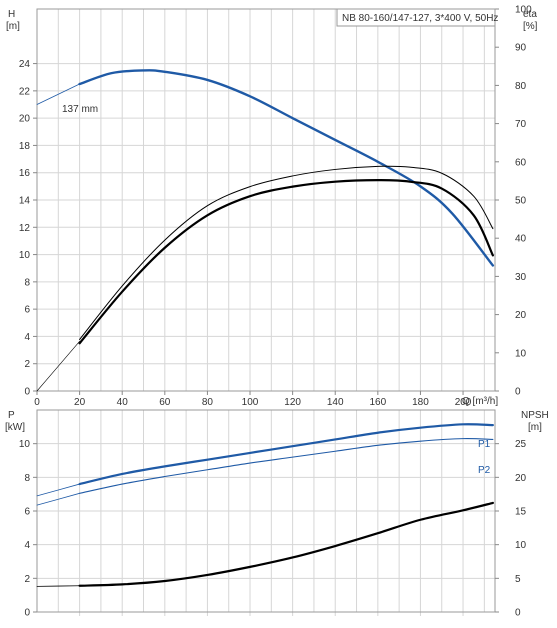 This screenshot has height=628, width=557. I want to click on left-tick-label: 18, so click(25, 146).